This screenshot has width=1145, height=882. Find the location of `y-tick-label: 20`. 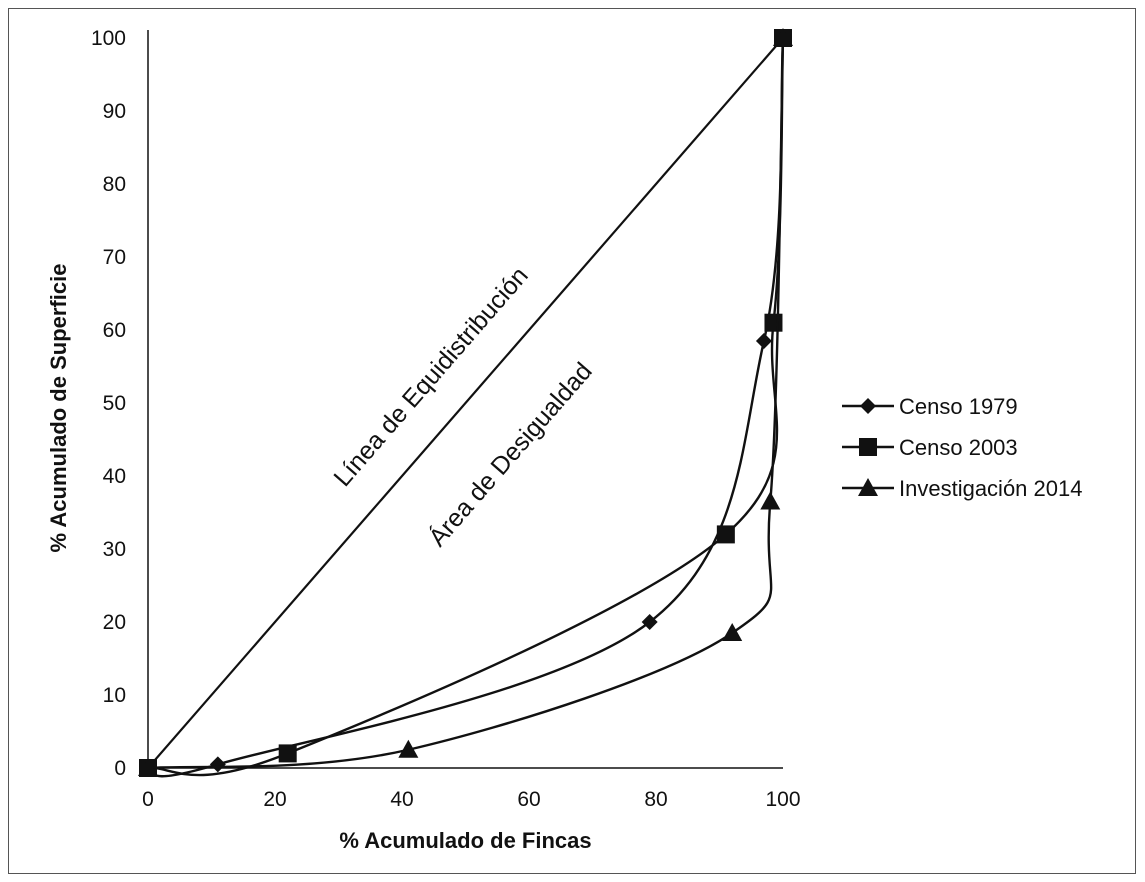

y-tick-label: 20 is located at coordinates (114, 622).